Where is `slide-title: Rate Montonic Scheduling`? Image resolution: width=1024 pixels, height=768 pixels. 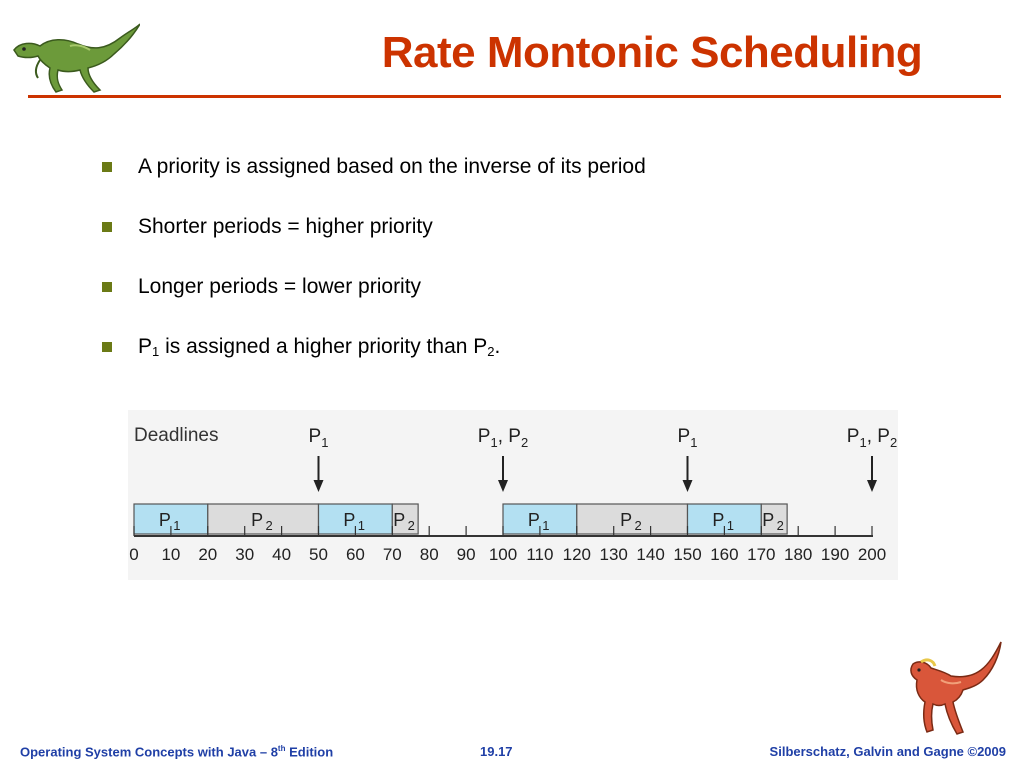
slide-title: Rate Montonic Scheduling is located at coordinates (652, 52).